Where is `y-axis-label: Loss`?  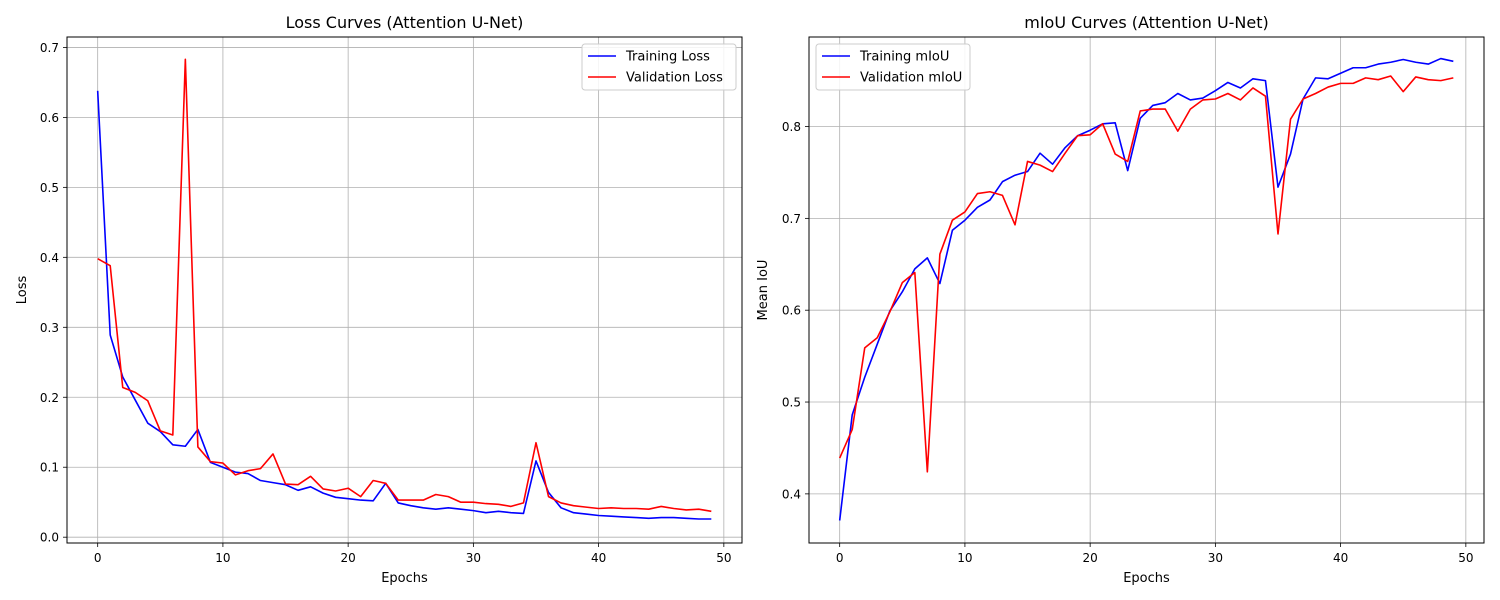 y-axis-label: Loss is located at coordinates (22, 290).